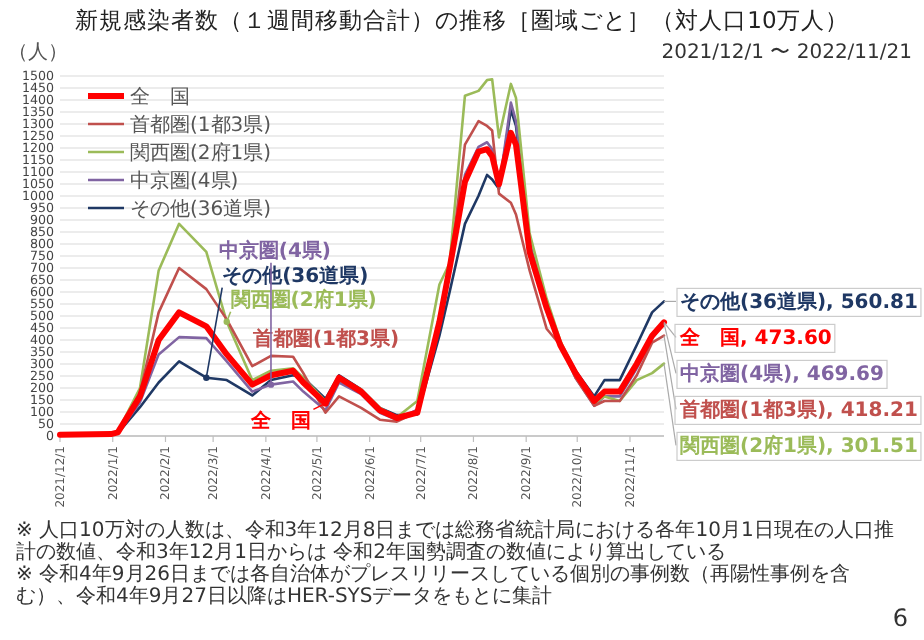 The height and width of the screenshot is (640, 924). Describe the element at coordinates (184, 181) in the screenshot. I see `legend-label: 中京圏(4県)` at that location.